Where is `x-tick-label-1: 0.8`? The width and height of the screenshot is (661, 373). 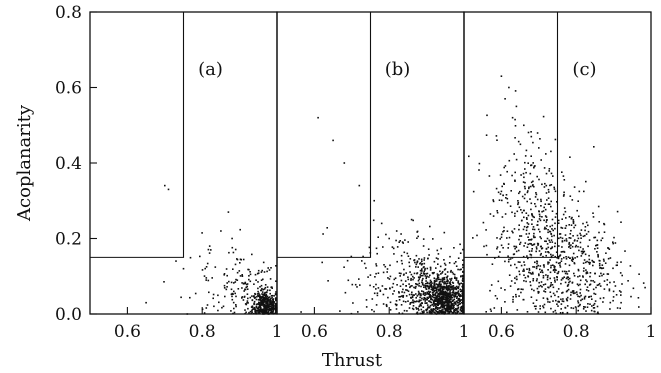
x-tick-label-1: 0.8 is located at coordinates (202, 332).